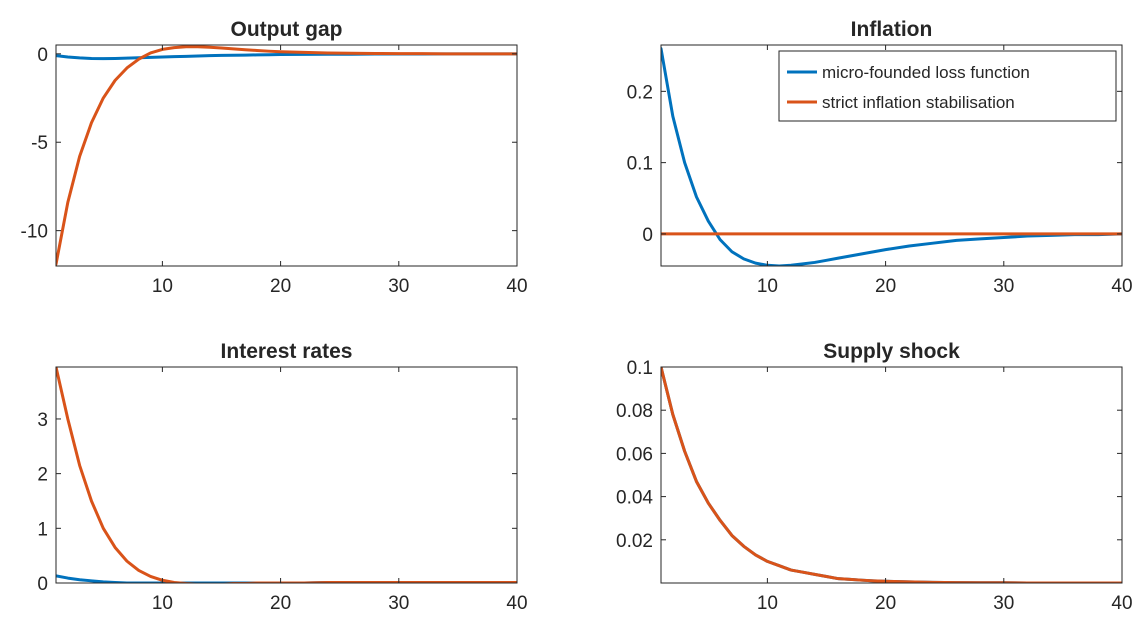 The image size is (1140, 619). I want to click on y-tick-label: 0.02, so click(634, 541).